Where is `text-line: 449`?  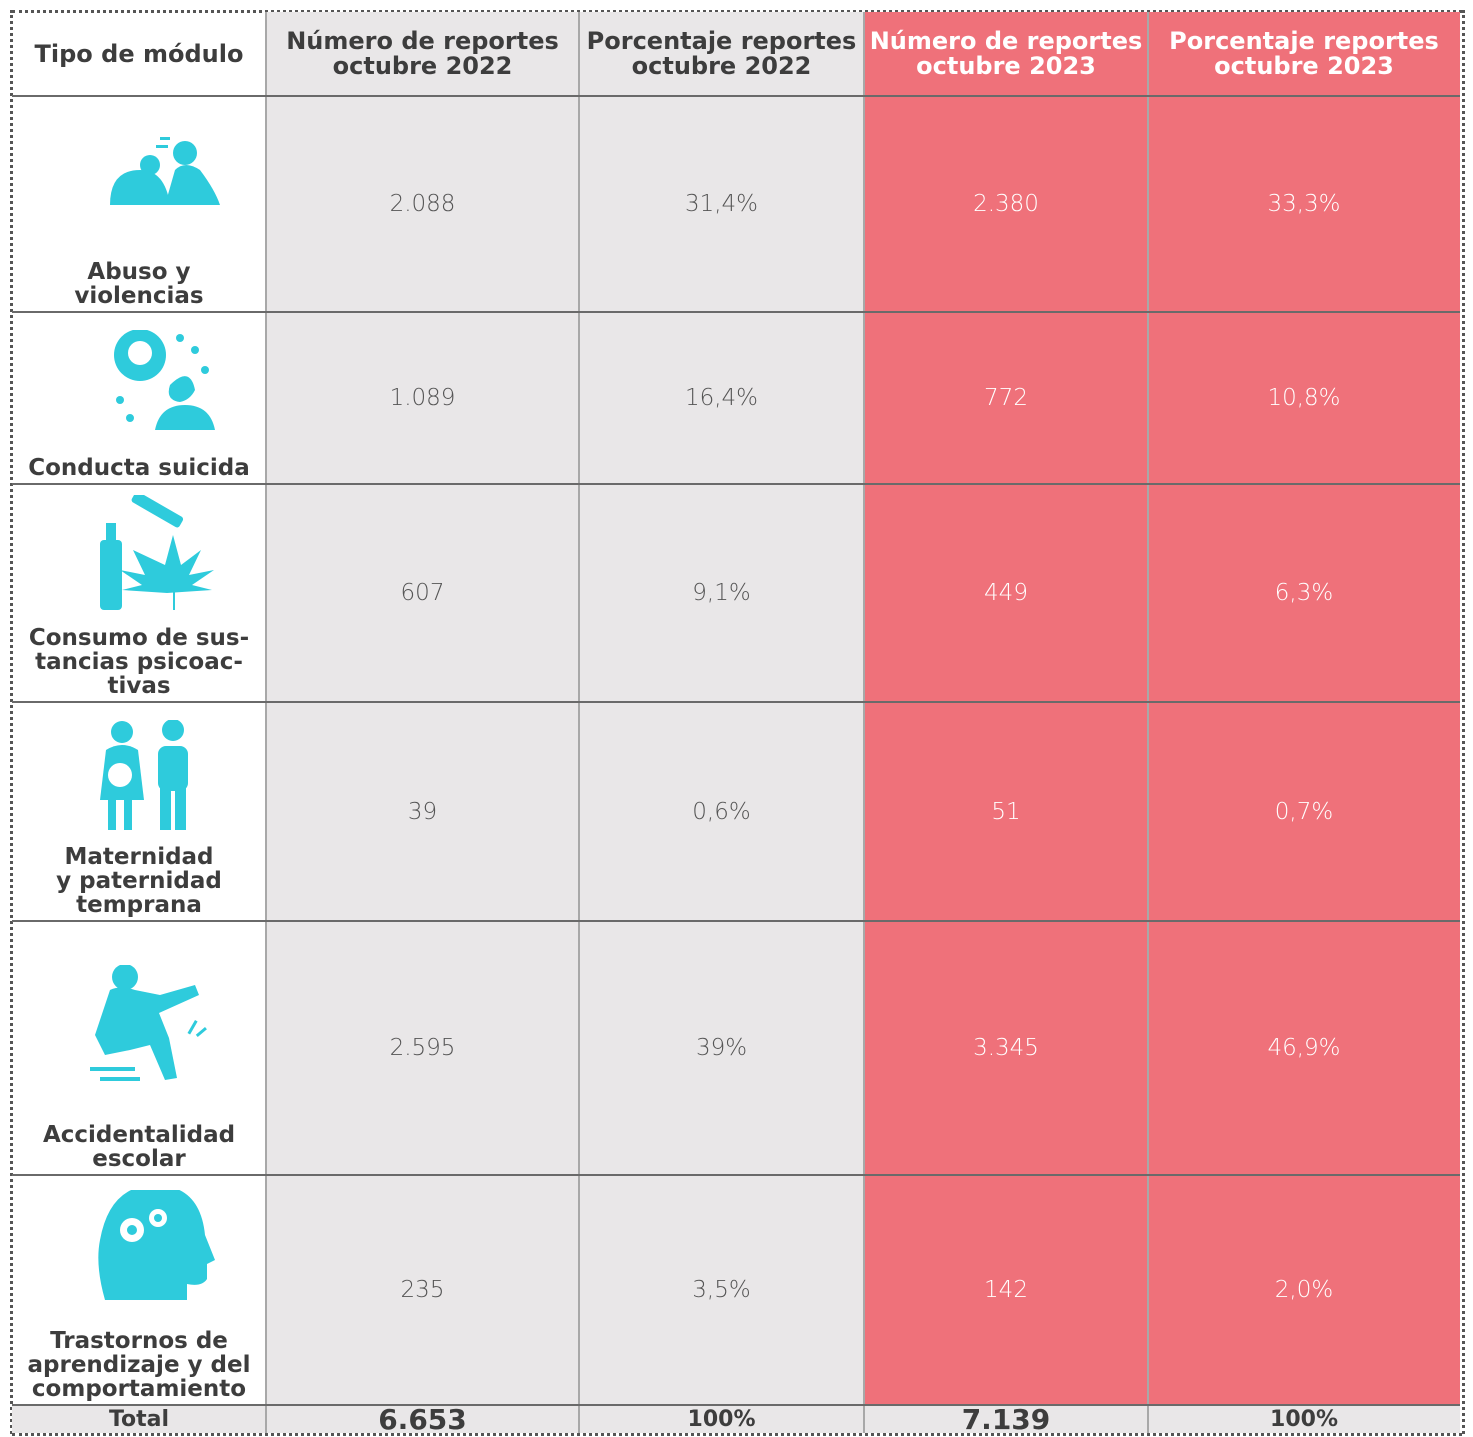 text-line: 449 is located at coordinates (1006, 593).